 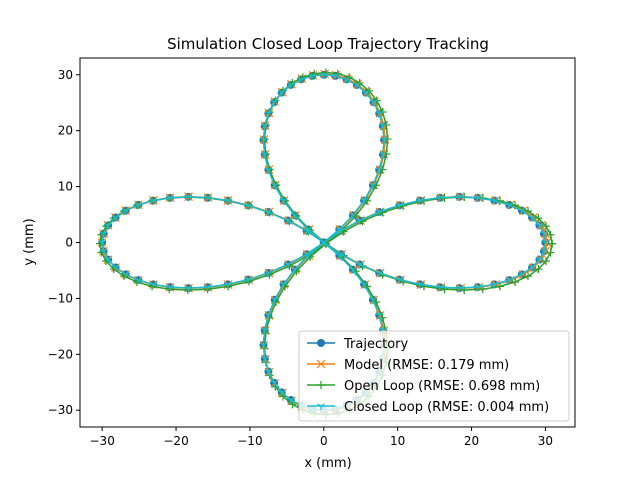 I want to click on legend-item: Closed Loop (RMSE: 0.004 mm), so click(x=428, y=407).